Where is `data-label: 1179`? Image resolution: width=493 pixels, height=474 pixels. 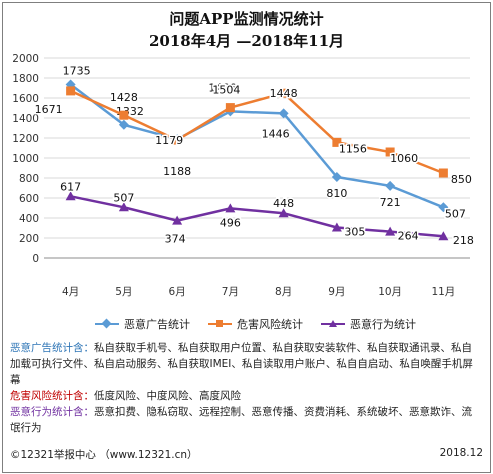 data-label: 1179 is located at coordinates (169, 140).